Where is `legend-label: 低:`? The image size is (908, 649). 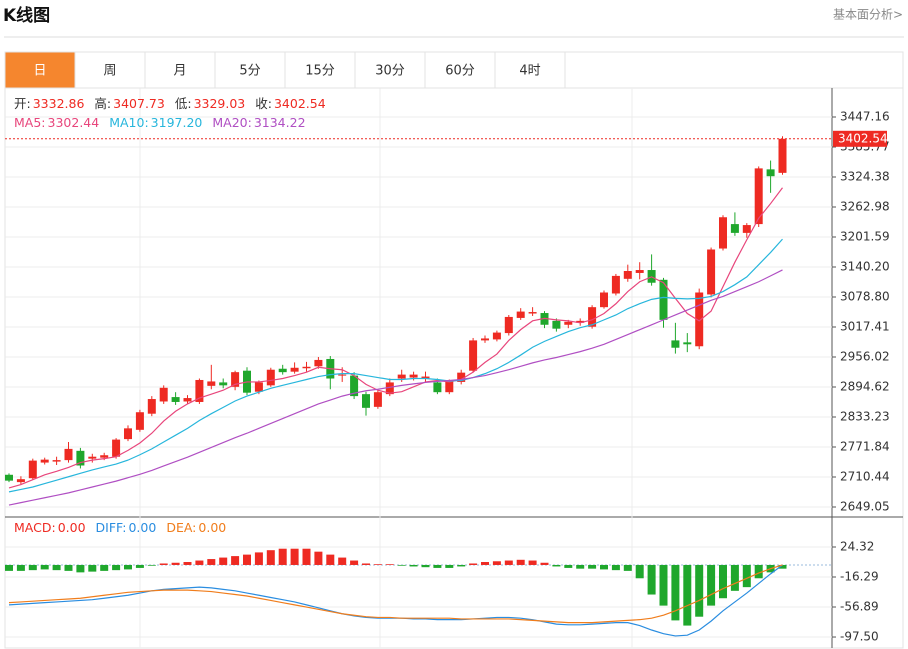
legend-label: 低: is located at coordinates (183, 103).